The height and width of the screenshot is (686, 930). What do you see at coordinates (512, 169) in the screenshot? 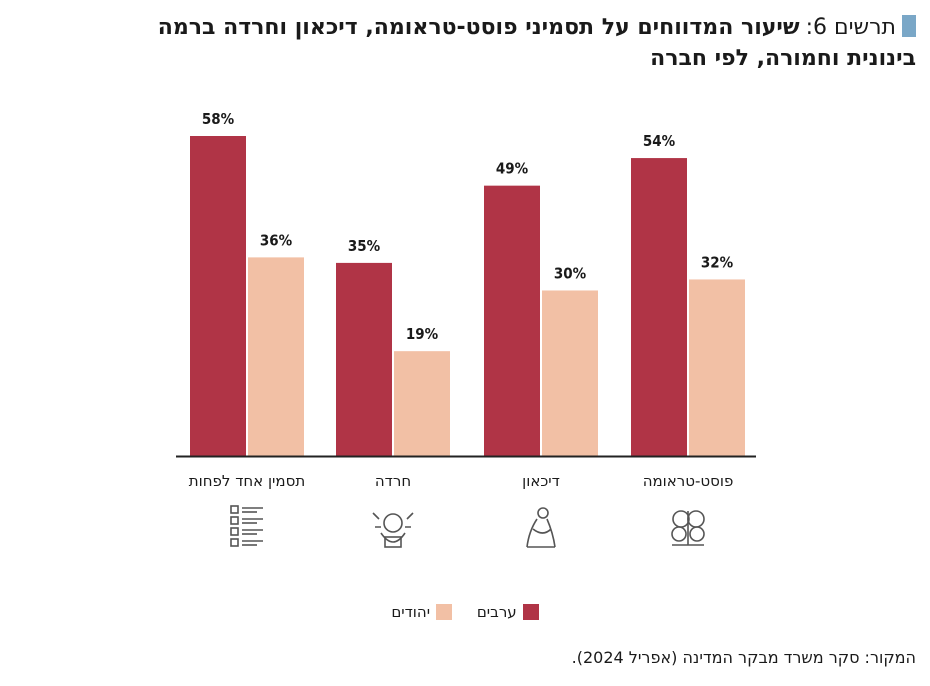
I see `value-label-arabs-1: 49%` at bounding box center [512, 169].